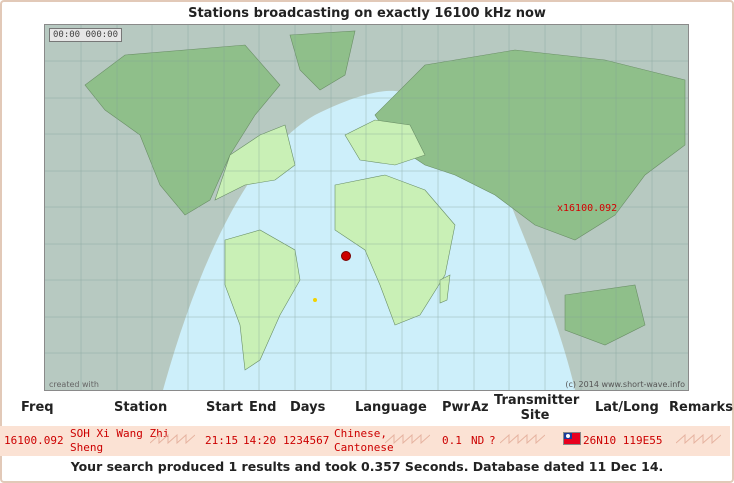 The image size is (734, 483). Describe the element at coordinates (391, 407) in the screenshot. I see `column-header-language: Language` at that location.